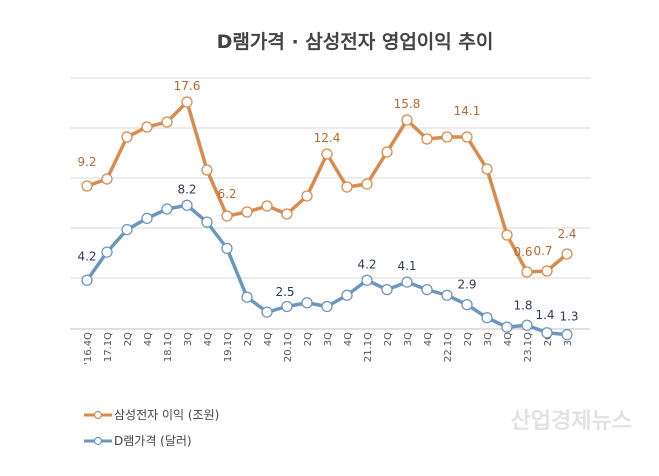 This screenshot has height=476, width=659. What do you see at coordinates (571, 421) in the screenshot?
I see `watermark: 산업경제뉴스` at bounding box center [571, 421].